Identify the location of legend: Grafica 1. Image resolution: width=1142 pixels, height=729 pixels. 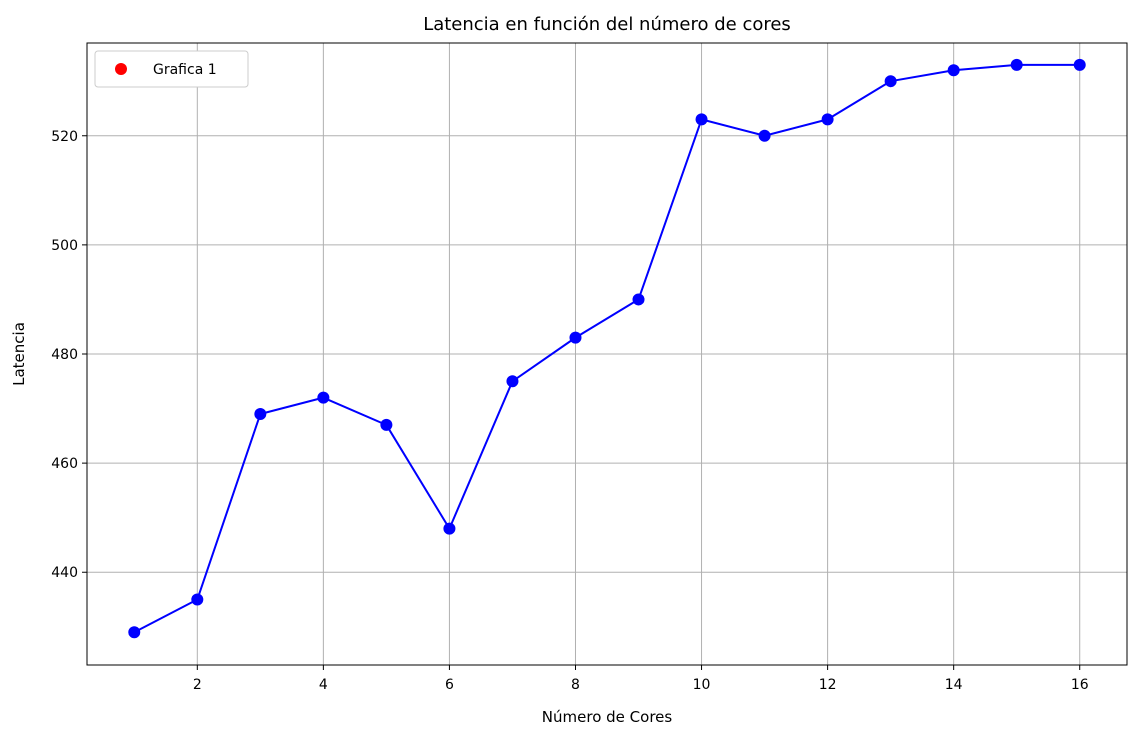
(171, 69).